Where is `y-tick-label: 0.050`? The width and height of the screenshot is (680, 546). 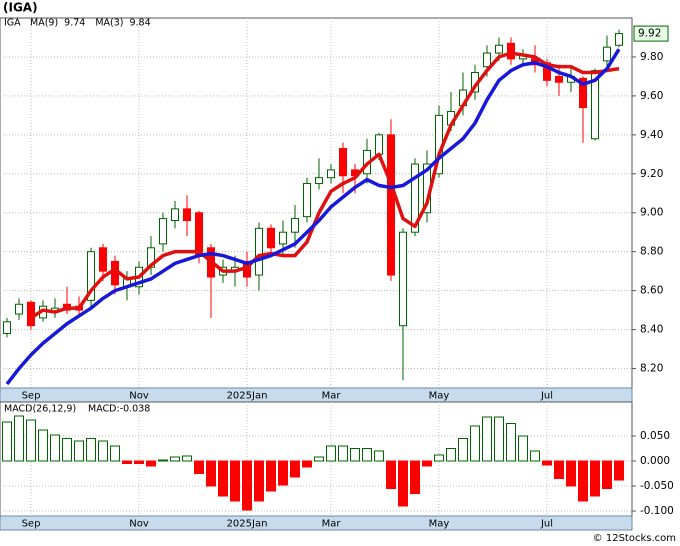 y-tick-label: 0.050 is located at coordinates (655, 436).